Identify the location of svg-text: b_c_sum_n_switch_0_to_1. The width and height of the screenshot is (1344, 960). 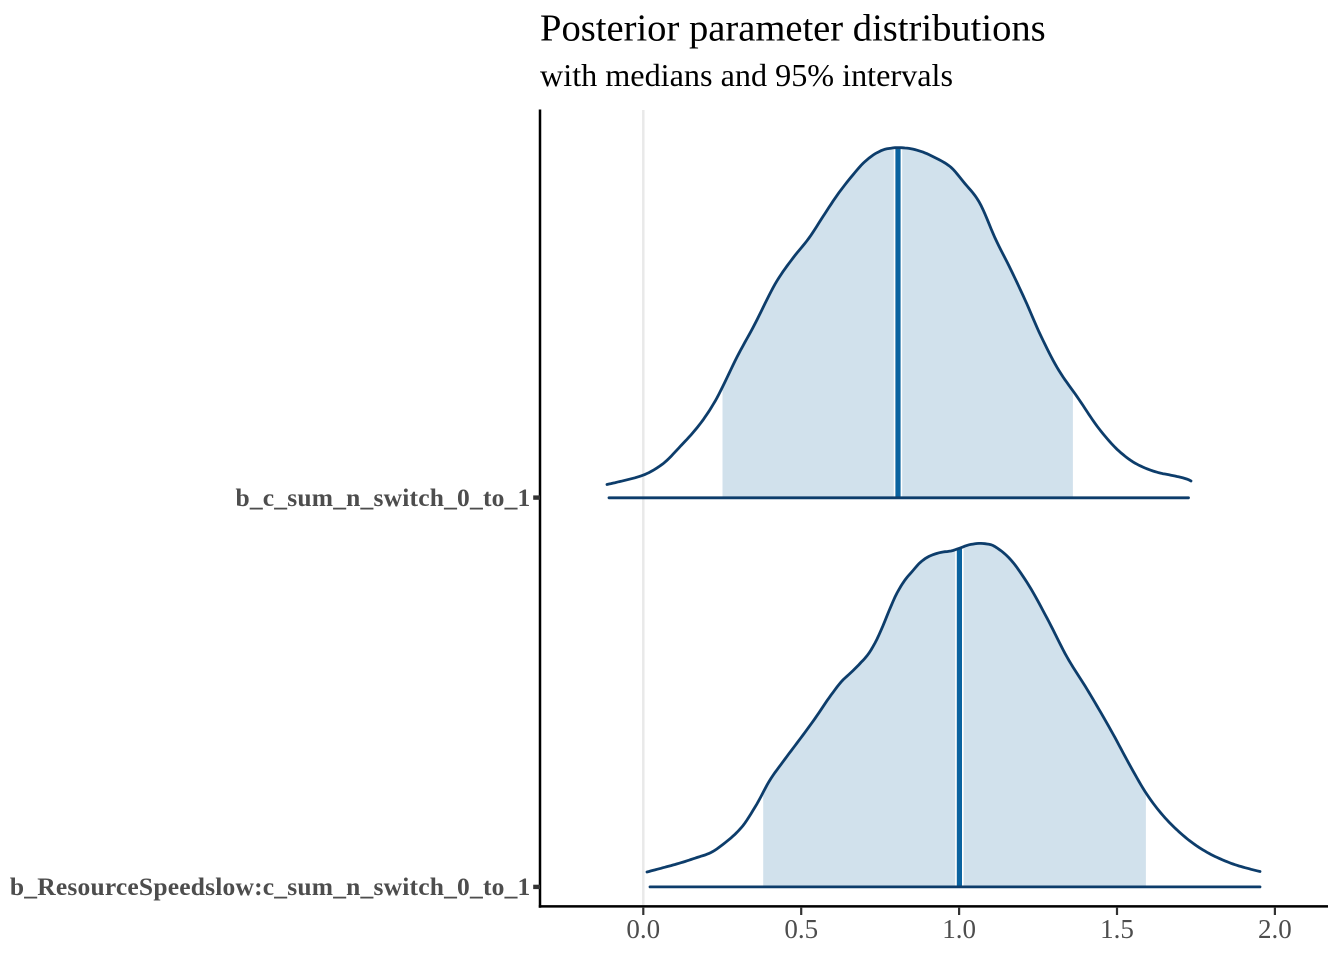
(382, 497).